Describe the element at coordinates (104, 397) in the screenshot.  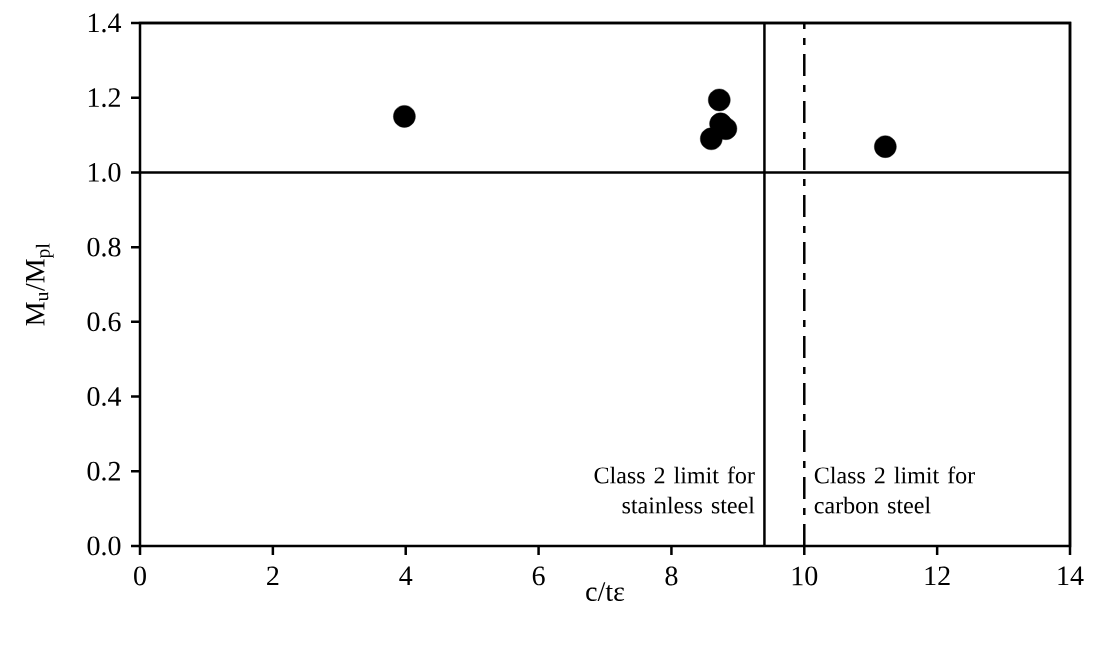
I see `y-tick-label: 0.4` at that location.